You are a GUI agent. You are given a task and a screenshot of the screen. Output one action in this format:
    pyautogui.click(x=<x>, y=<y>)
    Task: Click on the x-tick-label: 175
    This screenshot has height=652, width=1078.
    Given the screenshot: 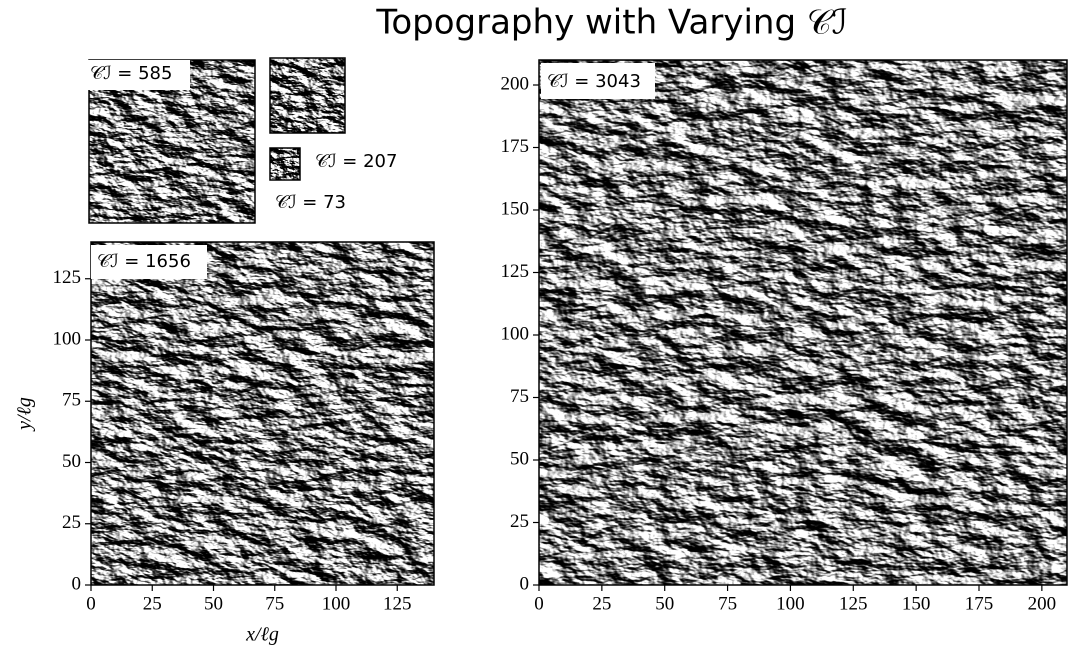 What is the action you would take?
    pyautogui.click(x=979, y=603)
    